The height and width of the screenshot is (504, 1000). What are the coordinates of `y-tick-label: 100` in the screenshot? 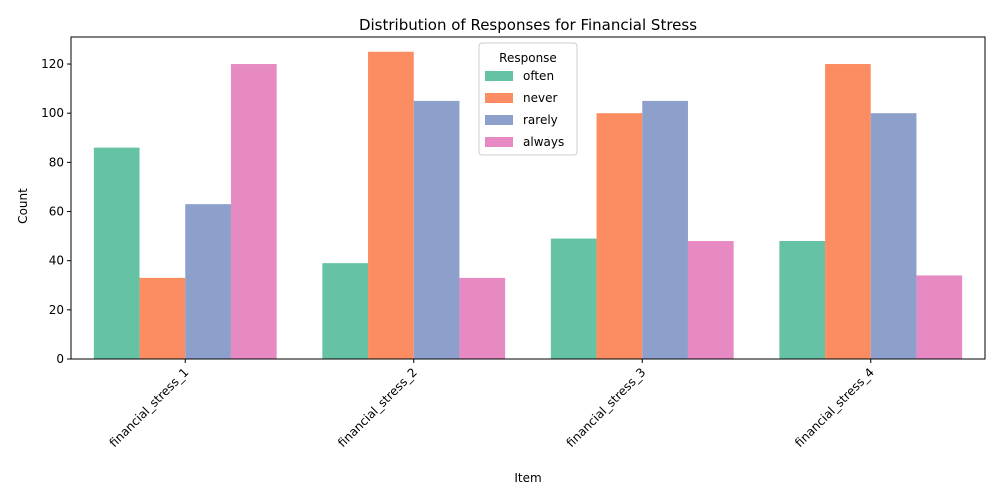 It's located at (52, 113).